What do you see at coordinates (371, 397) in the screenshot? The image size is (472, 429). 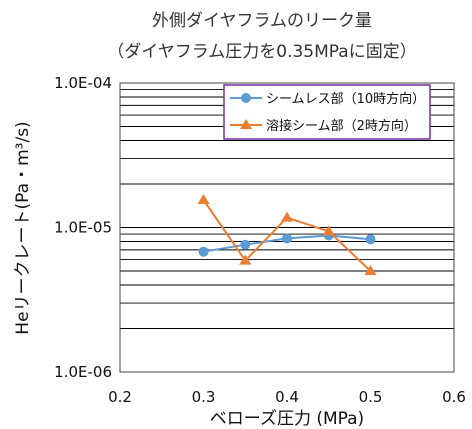 I see `x-tick-label: 0.5` at bounding box center [371, 397].